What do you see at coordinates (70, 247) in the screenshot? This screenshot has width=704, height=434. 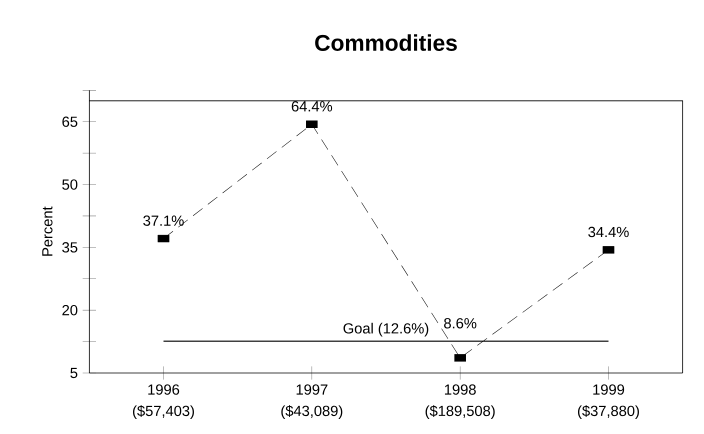 I see `y-tick-label: 35` at bounding box center [70, 247].